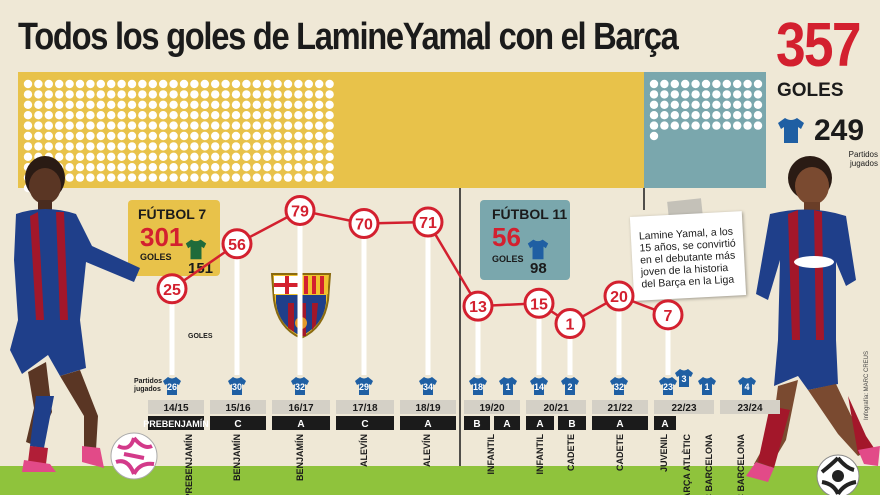 The width and height of the screenshot is (880, 495). I want to click on goal-value-label: 25, so click(172, 290).